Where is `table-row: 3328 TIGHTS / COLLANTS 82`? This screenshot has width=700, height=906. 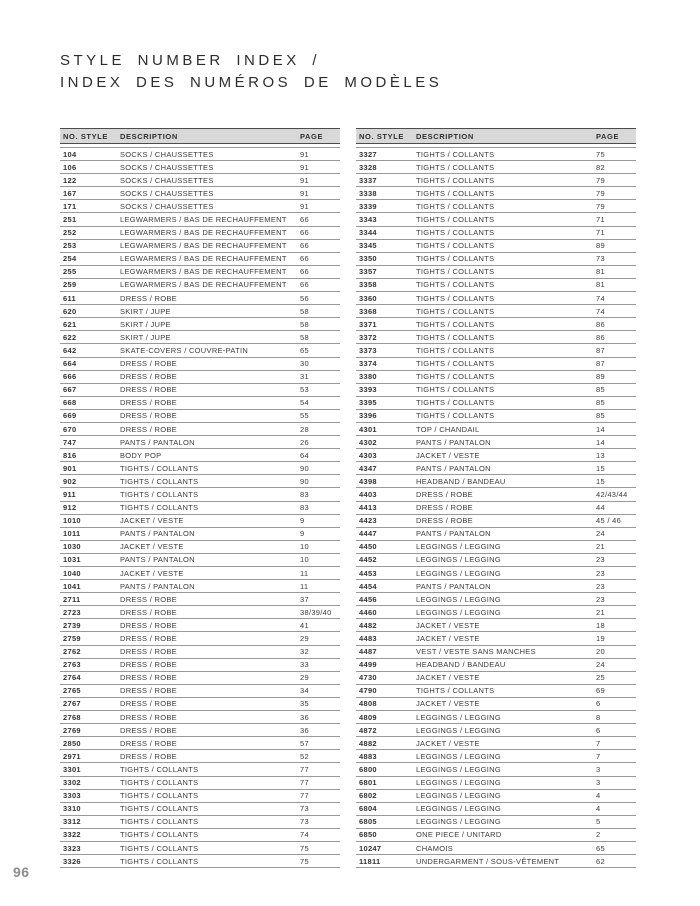
table-row: 3328 TIGHTS / COLLANTS 82 is located at coordinates (496, 168).